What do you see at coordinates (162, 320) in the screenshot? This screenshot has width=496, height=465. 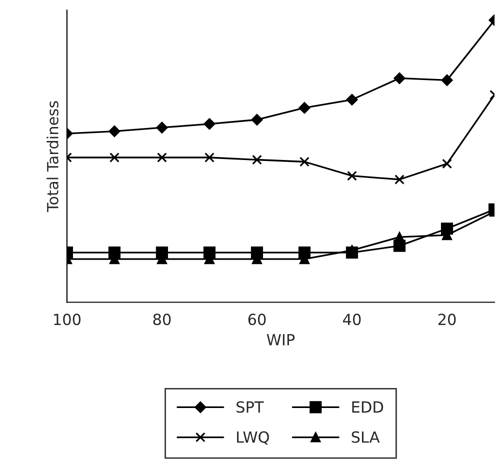 I see `x-tick-label: 80` at bounding box center [162, 320].